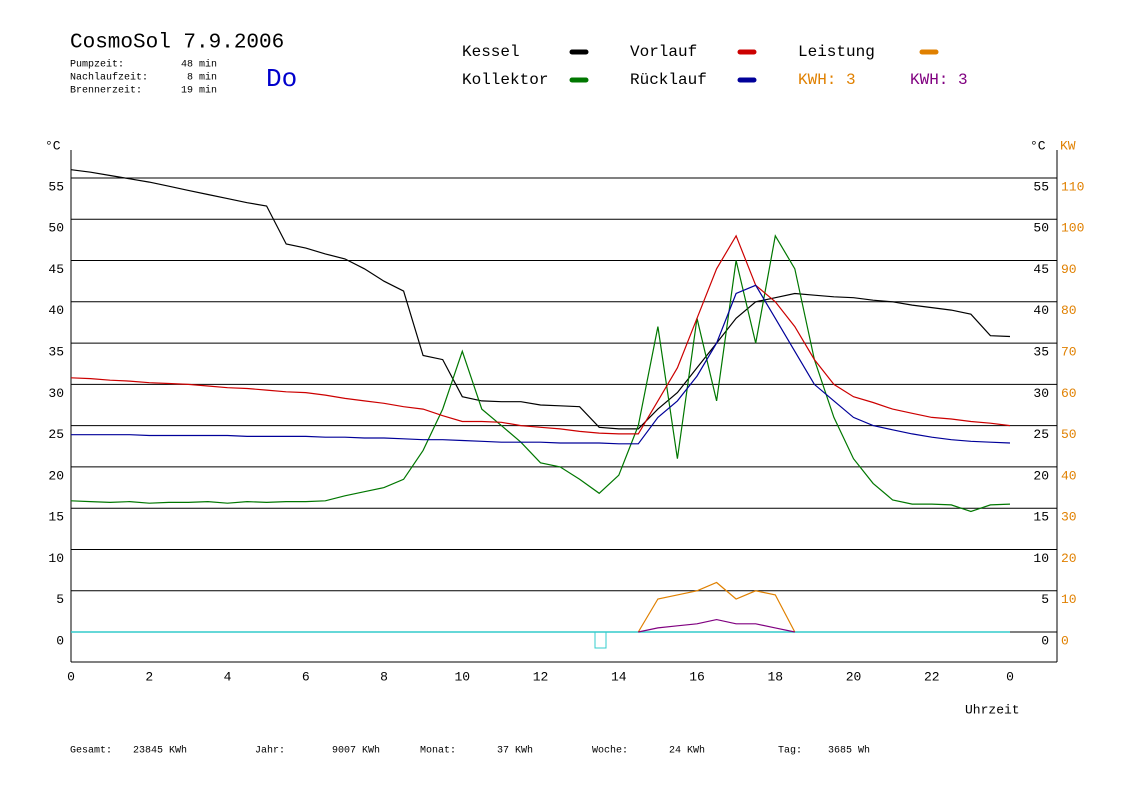 Image resolution: width=1148 pixels, height=812 pixels. What do you see at coordinates (610, 751) in the screenshot?
I see `footer-label: Woche:` at bounding box center [610, 751].